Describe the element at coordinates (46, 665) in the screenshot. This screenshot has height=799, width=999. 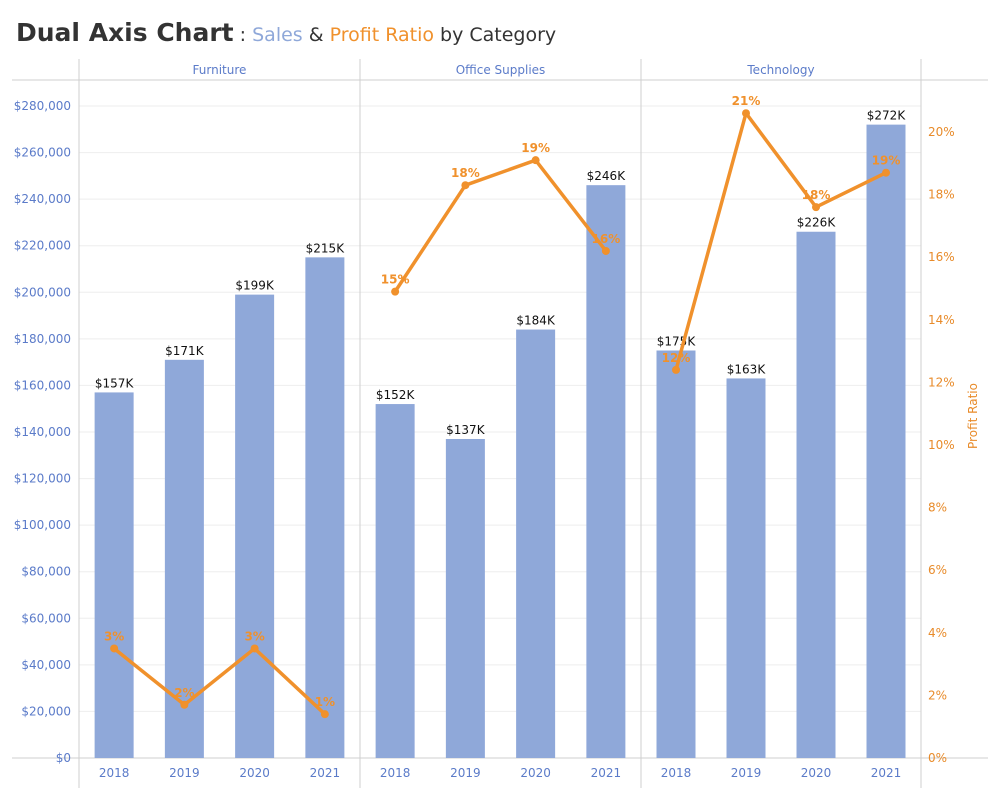
I see `left-axis-tick-label: $40,000` at that location.